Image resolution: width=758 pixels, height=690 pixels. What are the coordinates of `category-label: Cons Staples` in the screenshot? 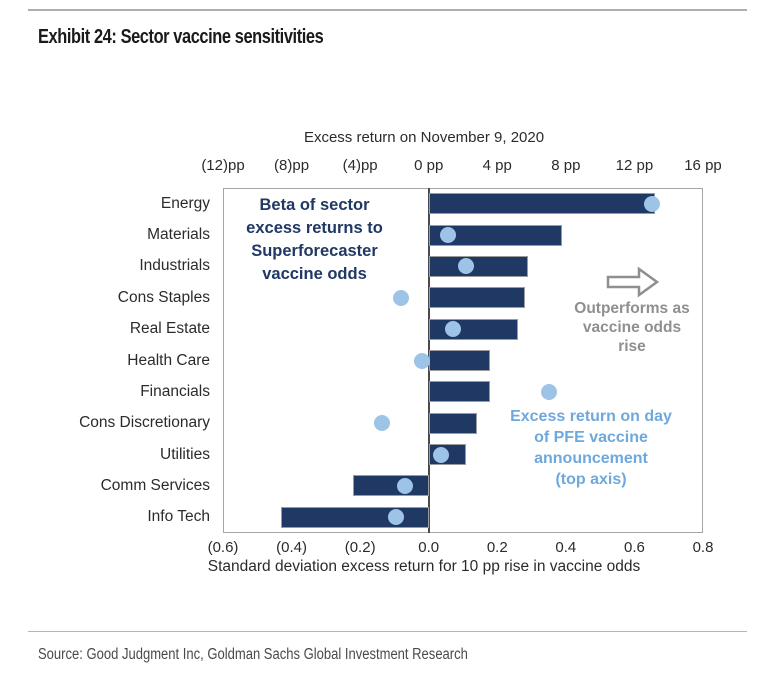 It's located at (163, 297).